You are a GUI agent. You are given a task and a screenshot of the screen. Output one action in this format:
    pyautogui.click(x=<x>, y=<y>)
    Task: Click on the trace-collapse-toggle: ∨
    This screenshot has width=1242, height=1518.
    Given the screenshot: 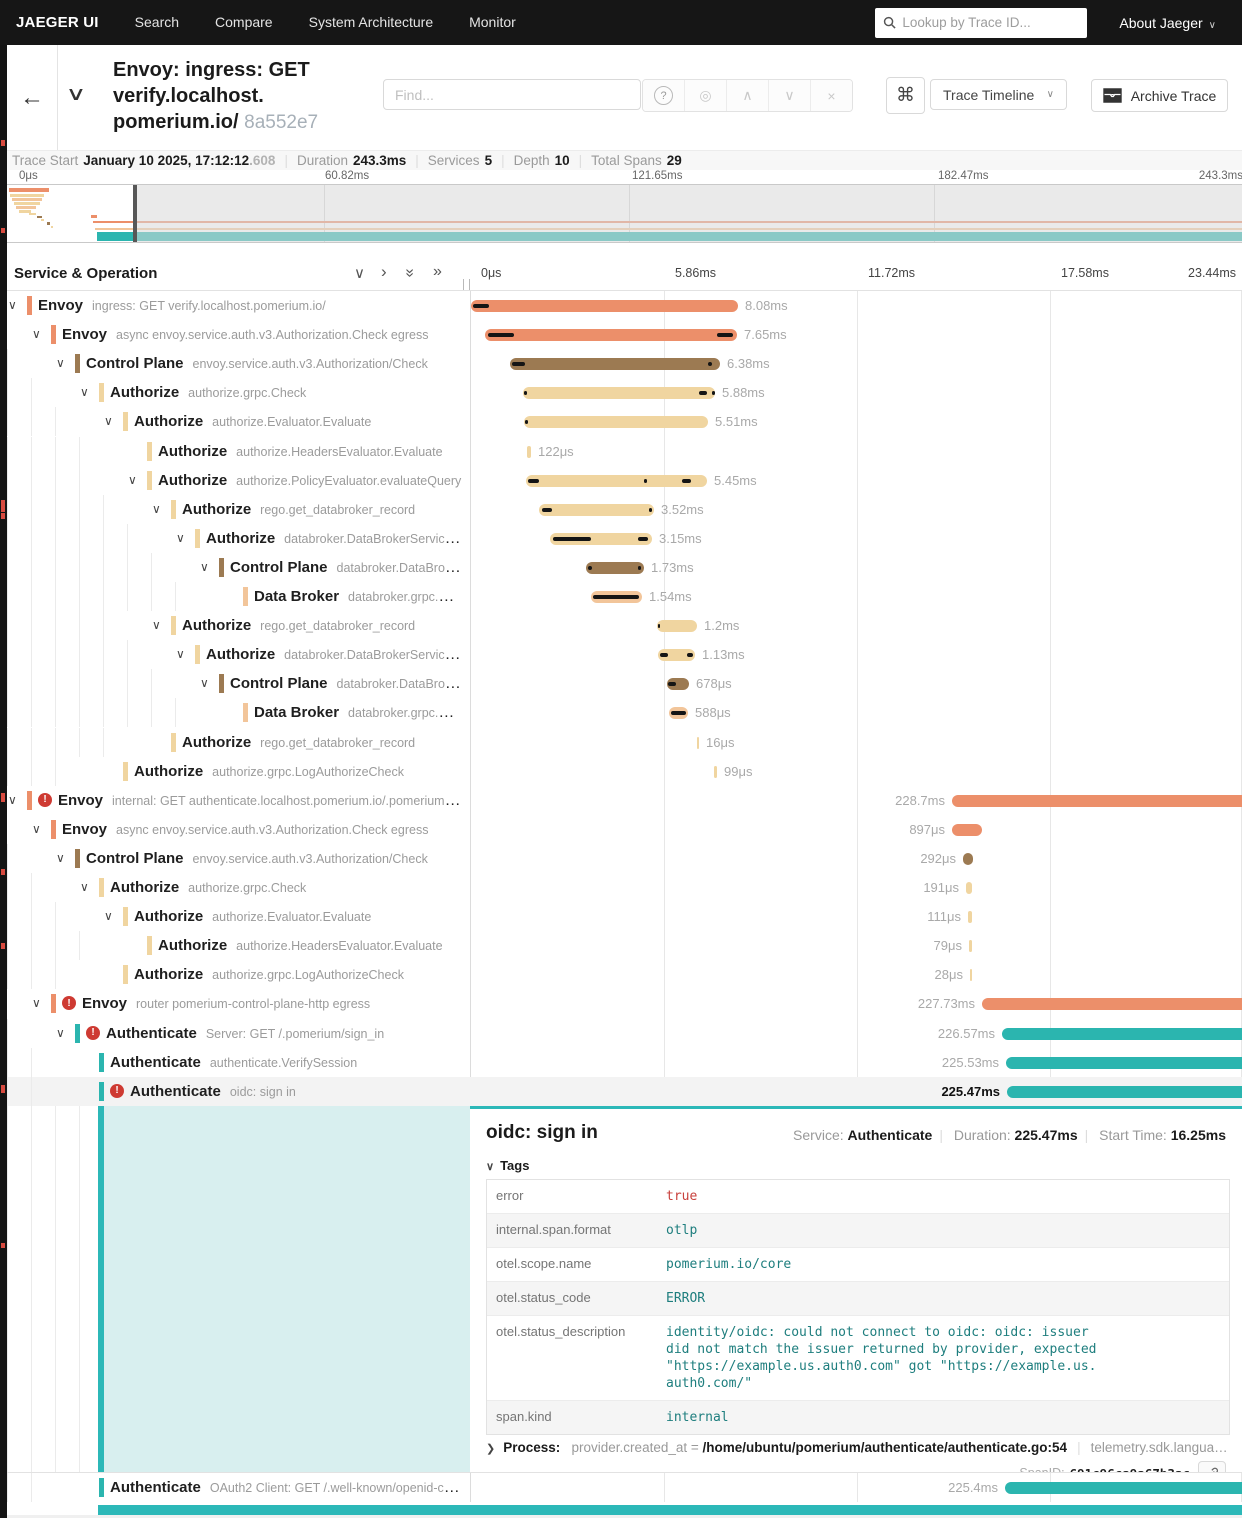 What is the action you would take?
    pyautogui.click(x=76, y=94)
    